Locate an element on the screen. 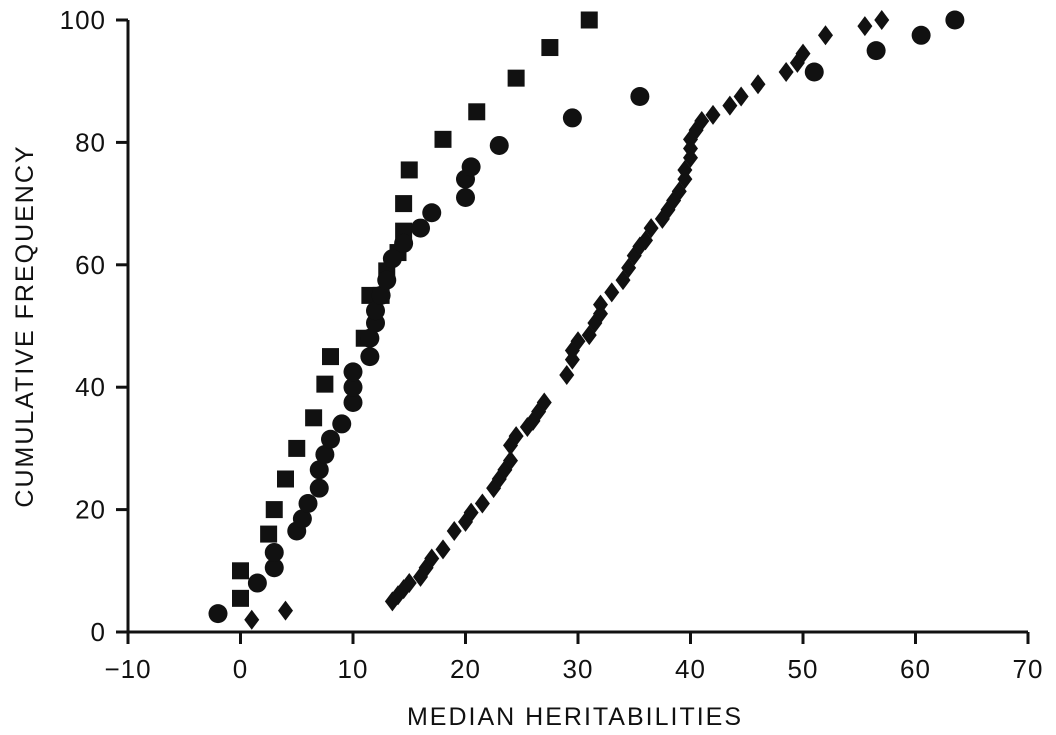  x-tick-label: 40 is located at coordinates (690, 669).